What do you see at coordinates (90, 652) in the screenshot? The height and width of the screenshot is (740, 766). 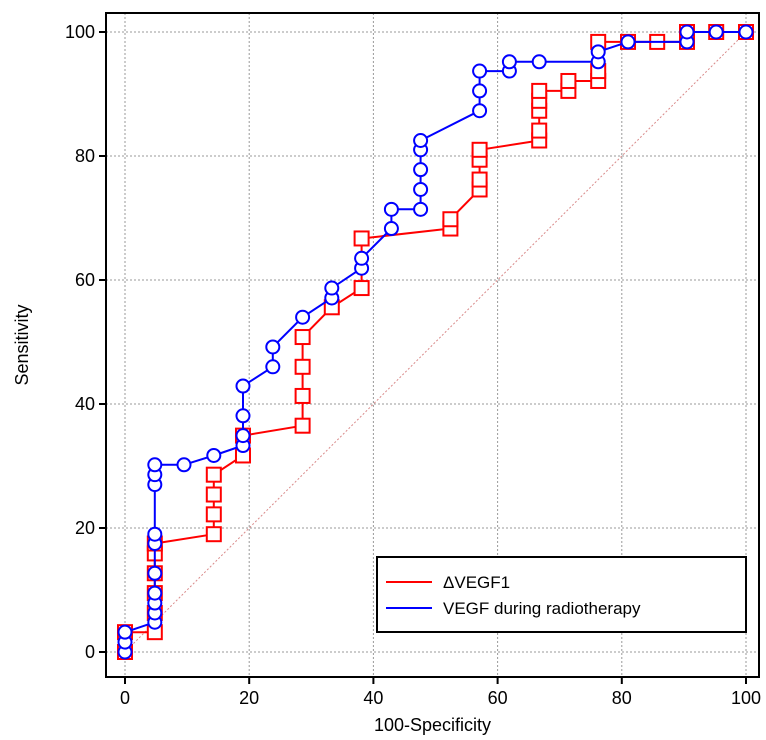 I see `y-tick-label: 0` at bounding box center [90, 652].